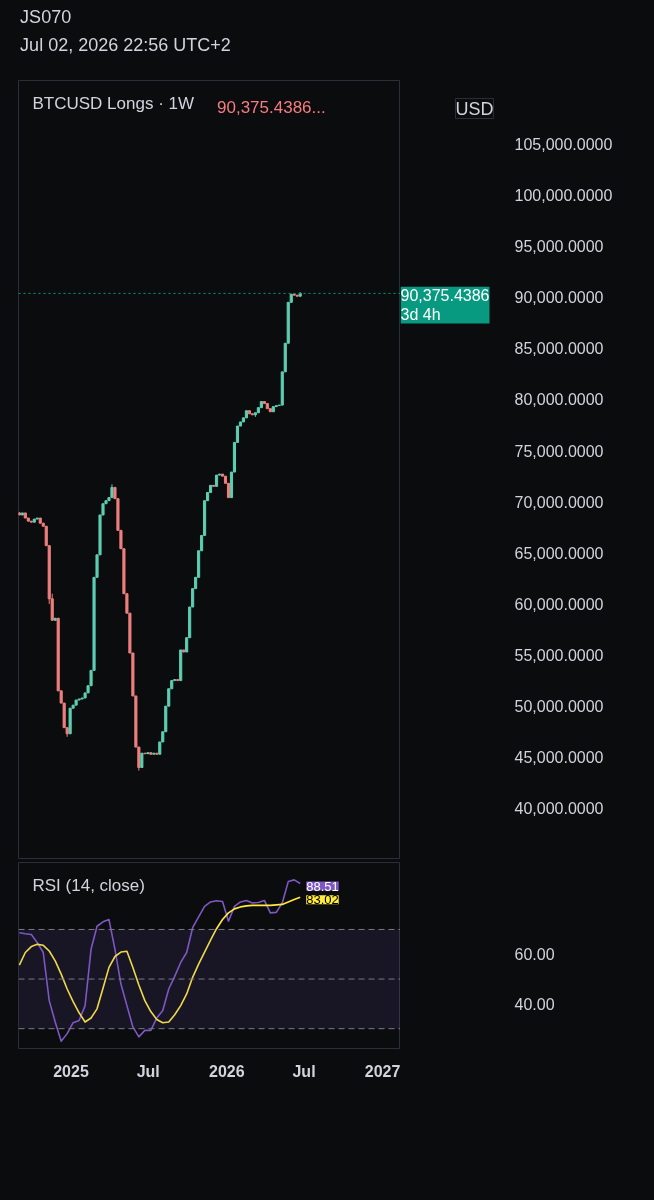  I want to click on y-tick-label: 45,000.0000, so click(559, 758).